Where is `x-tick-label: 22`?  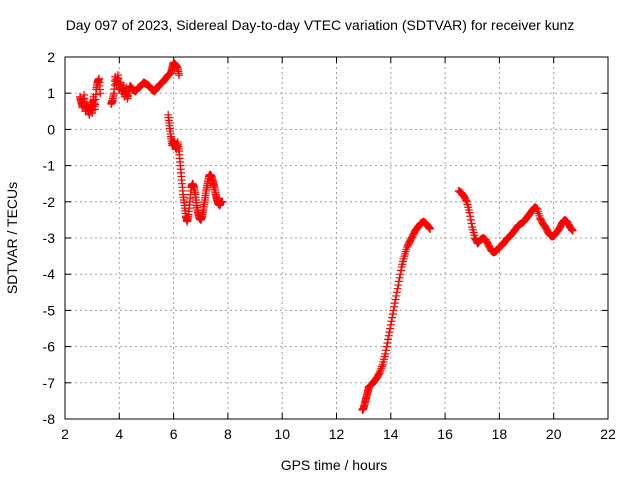 x-tick-label: 22 is located at coordinates (608, 434).